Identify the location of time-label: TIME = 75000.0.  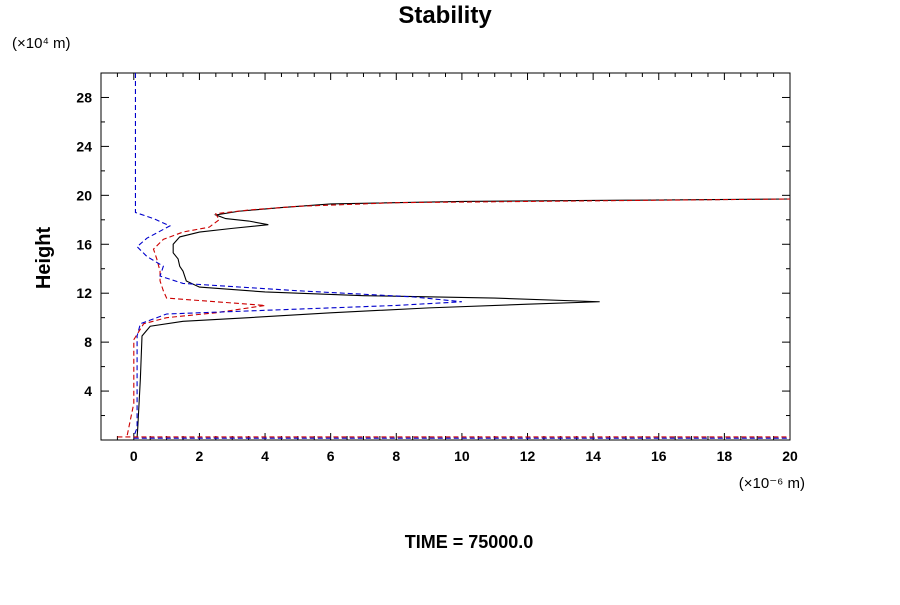
(469, 542).